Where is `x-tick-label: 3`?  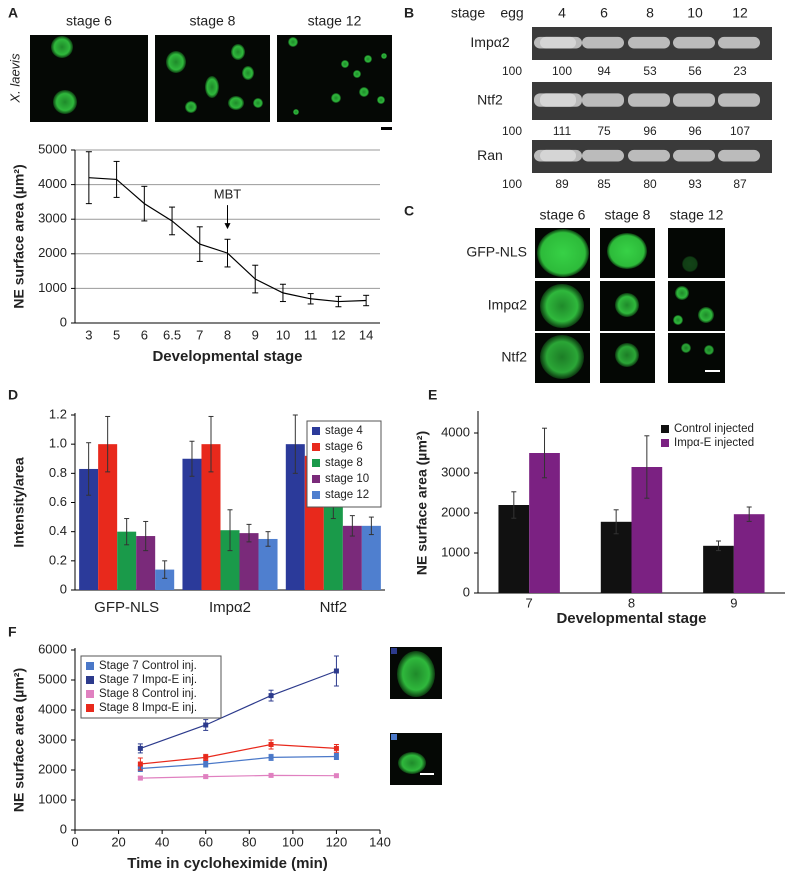
x-tick-label: 3 is located at coordinates (88, 334).